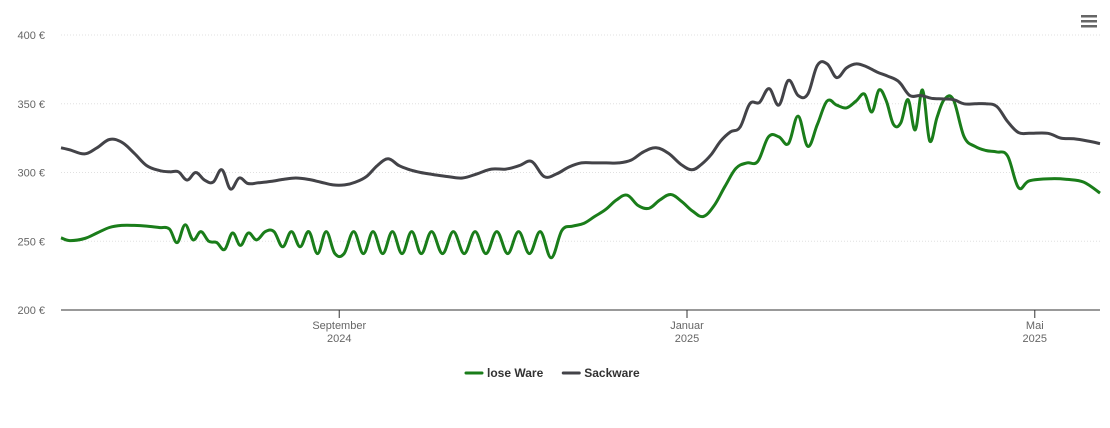  What do you see at coordinates (339, 339) in the screenshot?
I see `x-tick-label-line: 2024` at bounding box center [339, 339].